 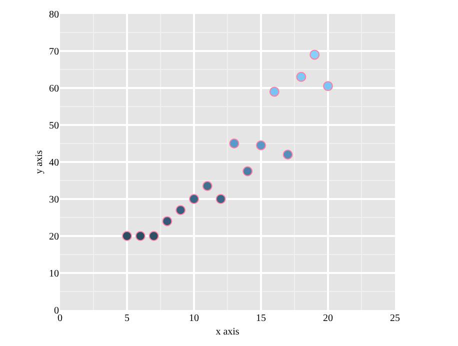 What do you see at coordinates (39, 162) in the screenshot?
I see `y-axis-title: y axis` at bounding box center [39, 162].